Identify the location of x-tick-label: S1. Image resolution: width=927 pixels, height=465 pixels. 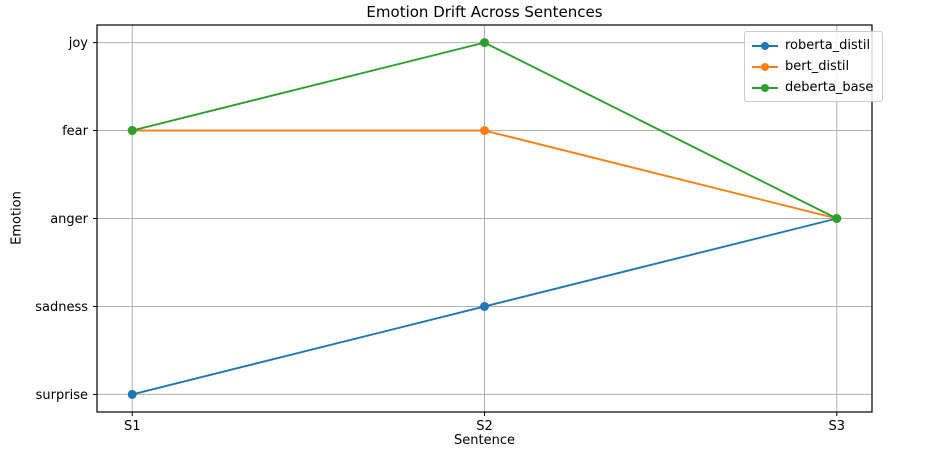
(132, 426).